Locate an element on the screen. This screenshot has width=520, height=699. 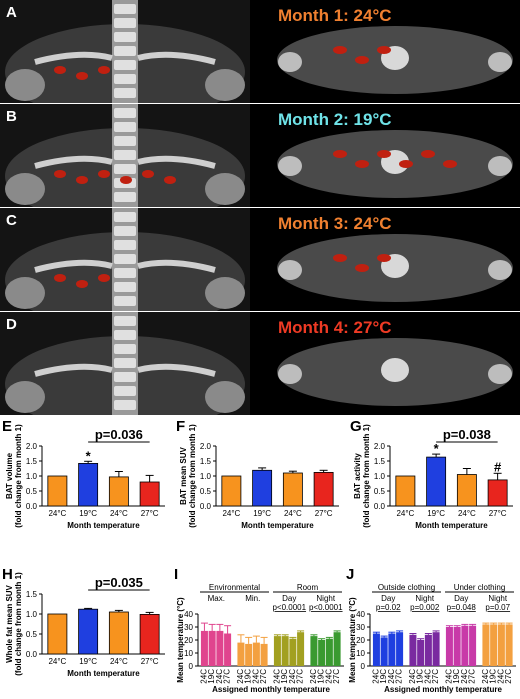
vertebra-section is located at coordinates (395, 370).